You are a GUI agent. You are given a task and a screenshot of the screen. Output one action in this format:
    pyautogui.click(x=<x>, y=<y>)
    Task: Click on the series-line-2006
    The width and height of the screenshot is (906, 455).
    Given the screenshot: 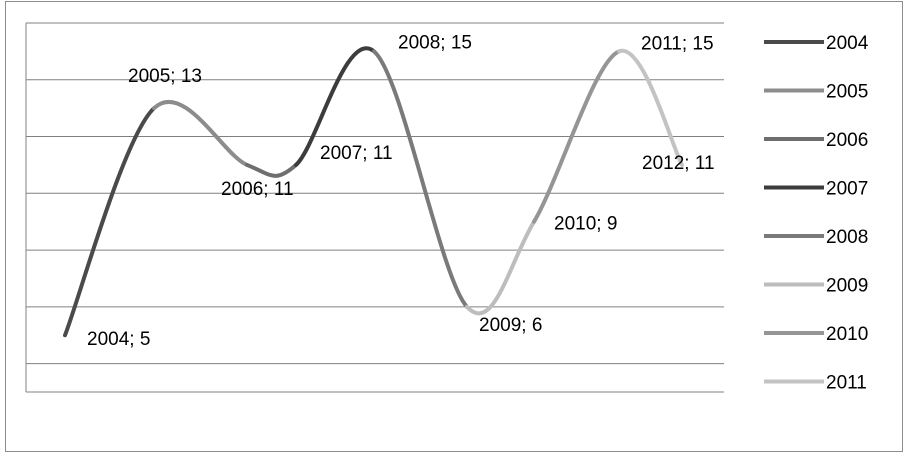 What is the action you would take?
    pyautogui.click(x=271, y=170)
    